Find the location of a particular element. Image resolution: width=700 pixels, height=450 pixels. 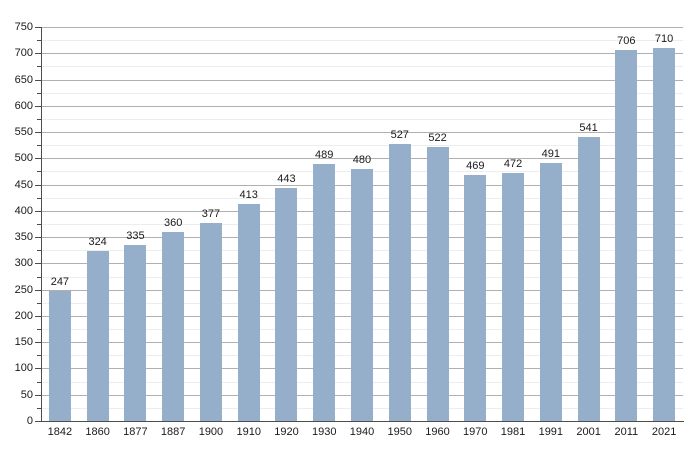

x-axis-line is located at coordinates (362, 421).